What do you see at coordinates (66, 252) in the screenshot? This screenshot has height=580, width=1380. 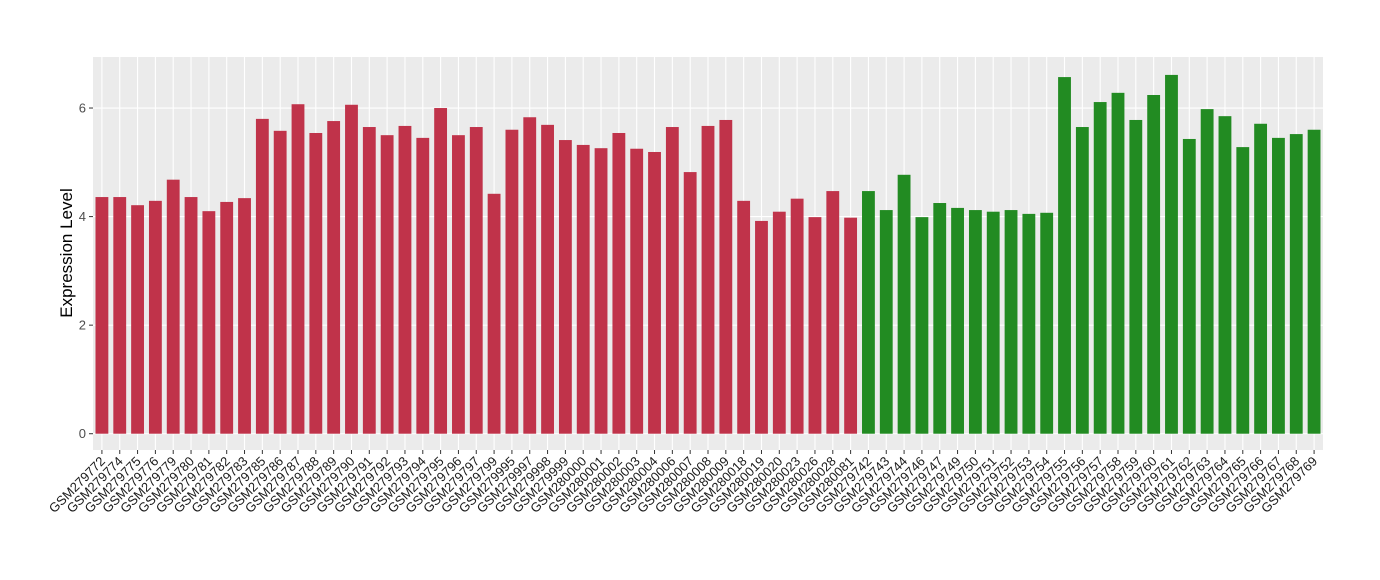 I see `y-axis-title: Expression Level` at bounding box center [66, 252].